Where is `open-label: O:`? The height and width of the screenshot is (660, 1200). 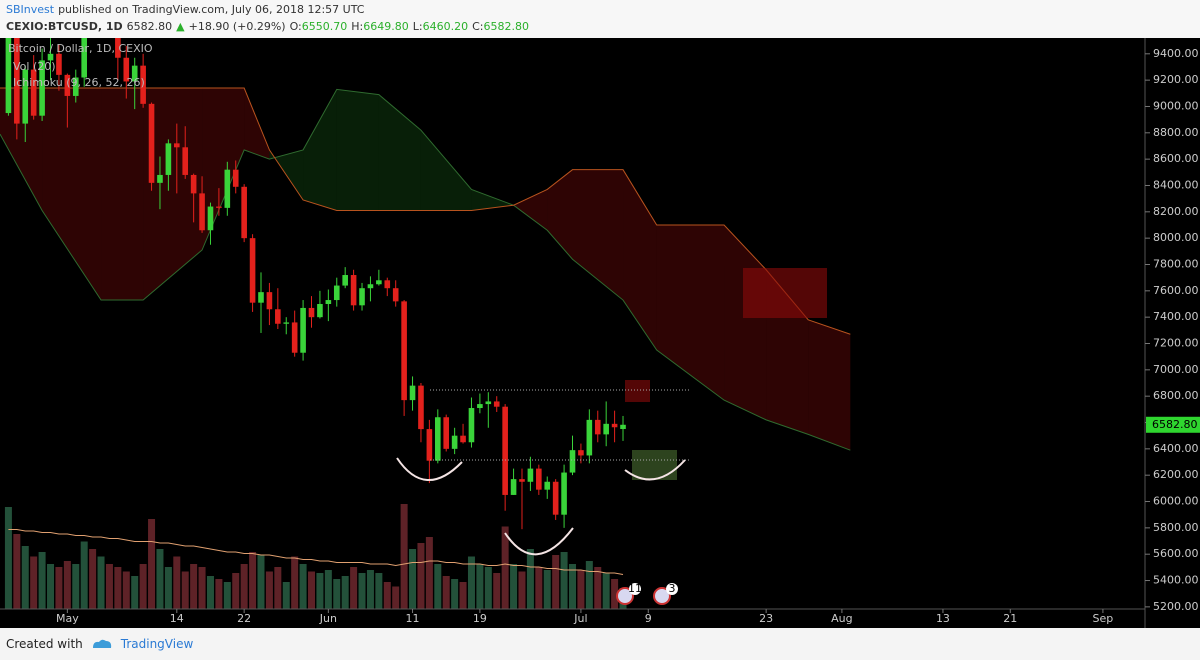
open-label: O: is located at coordinates (295, 26).